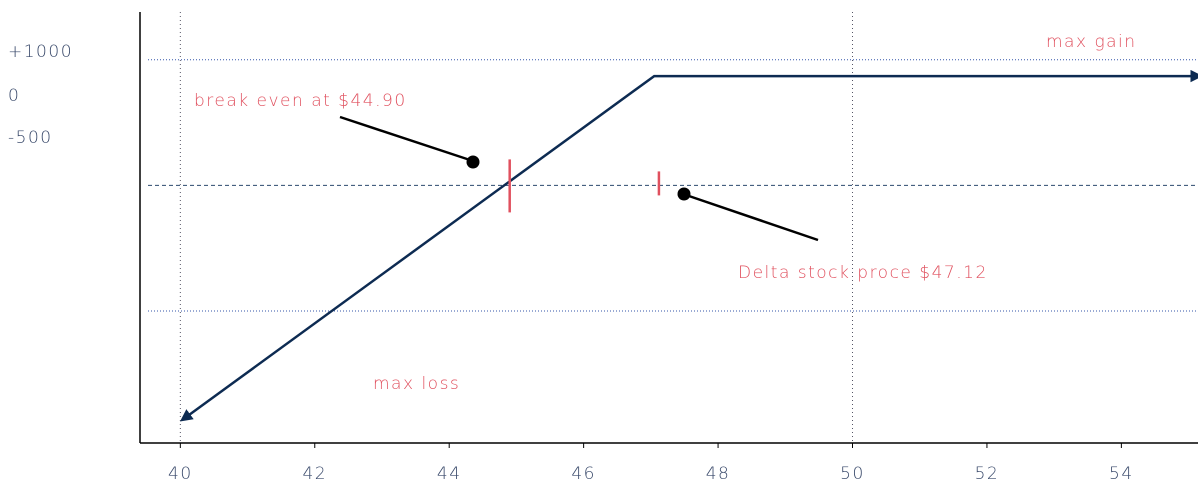 This screenshot has height=484, width=1198. Describe the element at coordinates (180, 474) in the screenshot. I see `x-tick-label: 40` at that location.